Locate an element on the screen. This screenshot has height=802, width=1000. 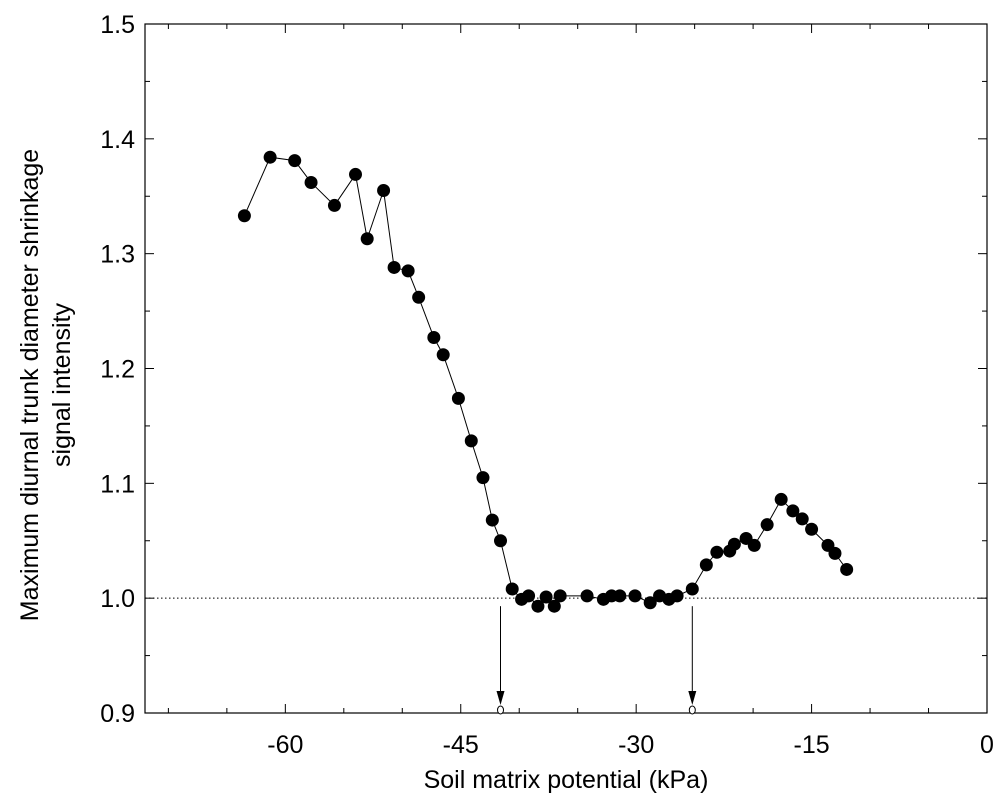
y-tick-label: 1.4 is located at coordinates (117, 140).